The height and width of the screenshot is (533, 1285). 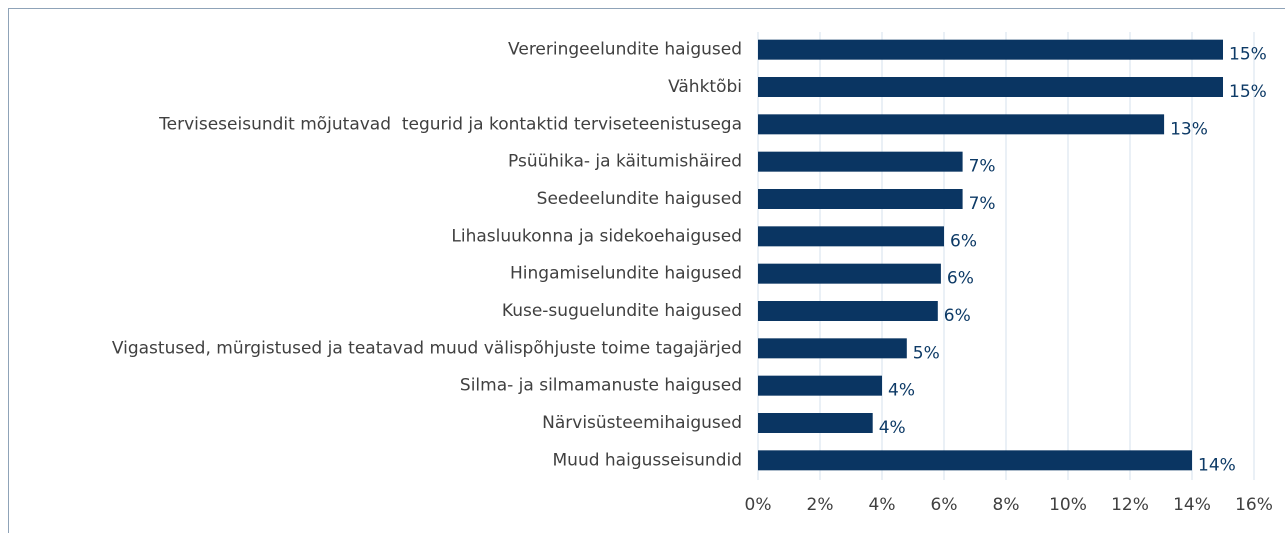 I want to click on y-tick-label: Närvisüsteemihaigused, so click(x=642, y=423).